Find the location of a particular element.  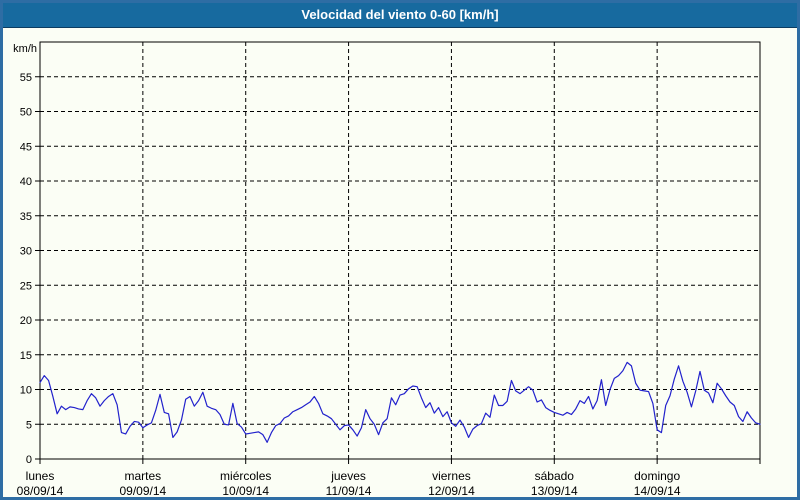

x-date-label: 10/09/14 is located at coordinates (245, 490).